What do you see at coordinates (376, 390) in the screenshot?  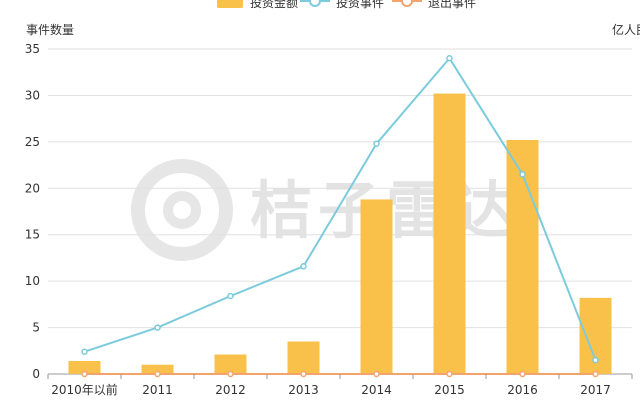 I see `x-tick-label: 2014` at bounding box center [376, 390].